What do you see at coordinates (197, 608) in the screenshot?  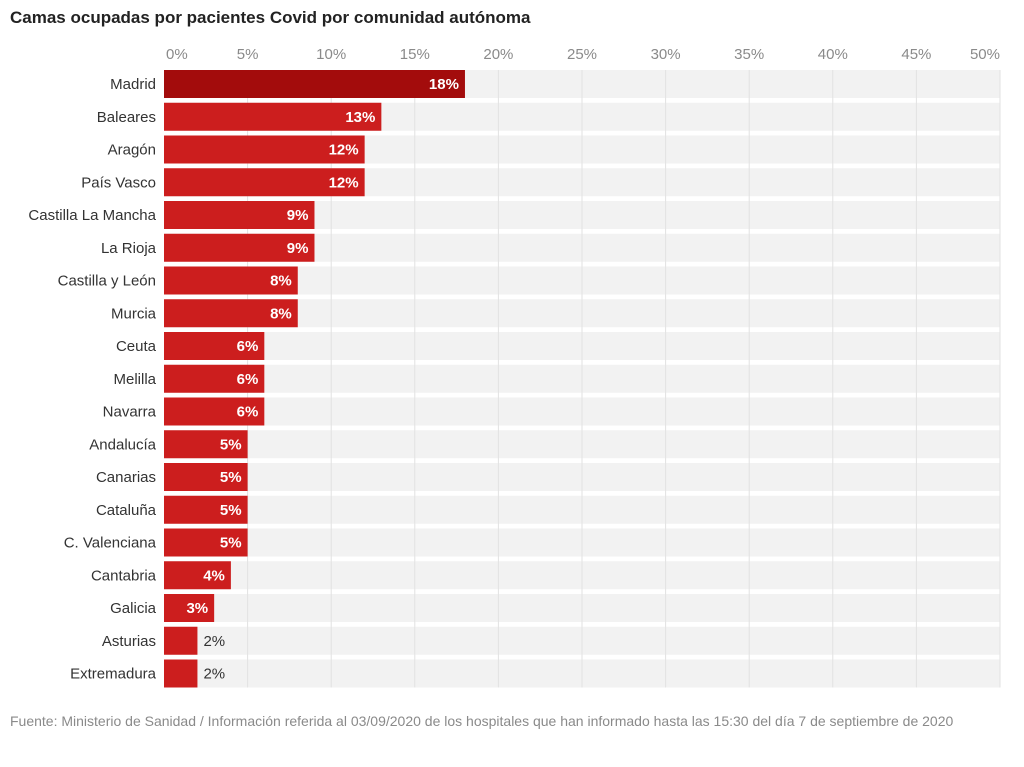 I see `value-label: 3%` at bounding box center [197, 608].